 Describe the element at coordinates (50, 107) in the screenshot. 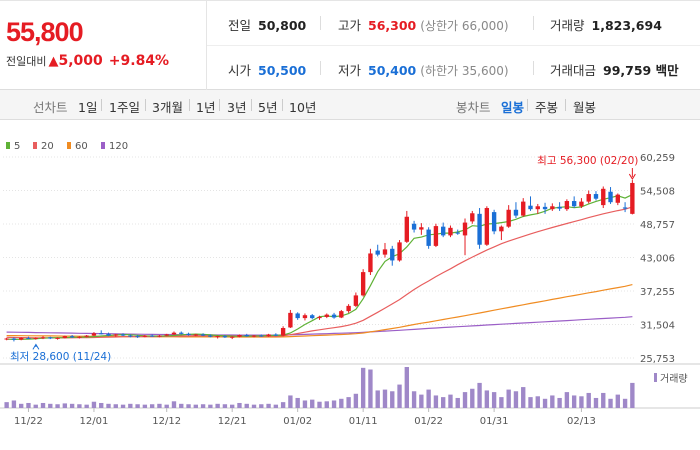

I see `line-chart-label: 선차트` at that location.